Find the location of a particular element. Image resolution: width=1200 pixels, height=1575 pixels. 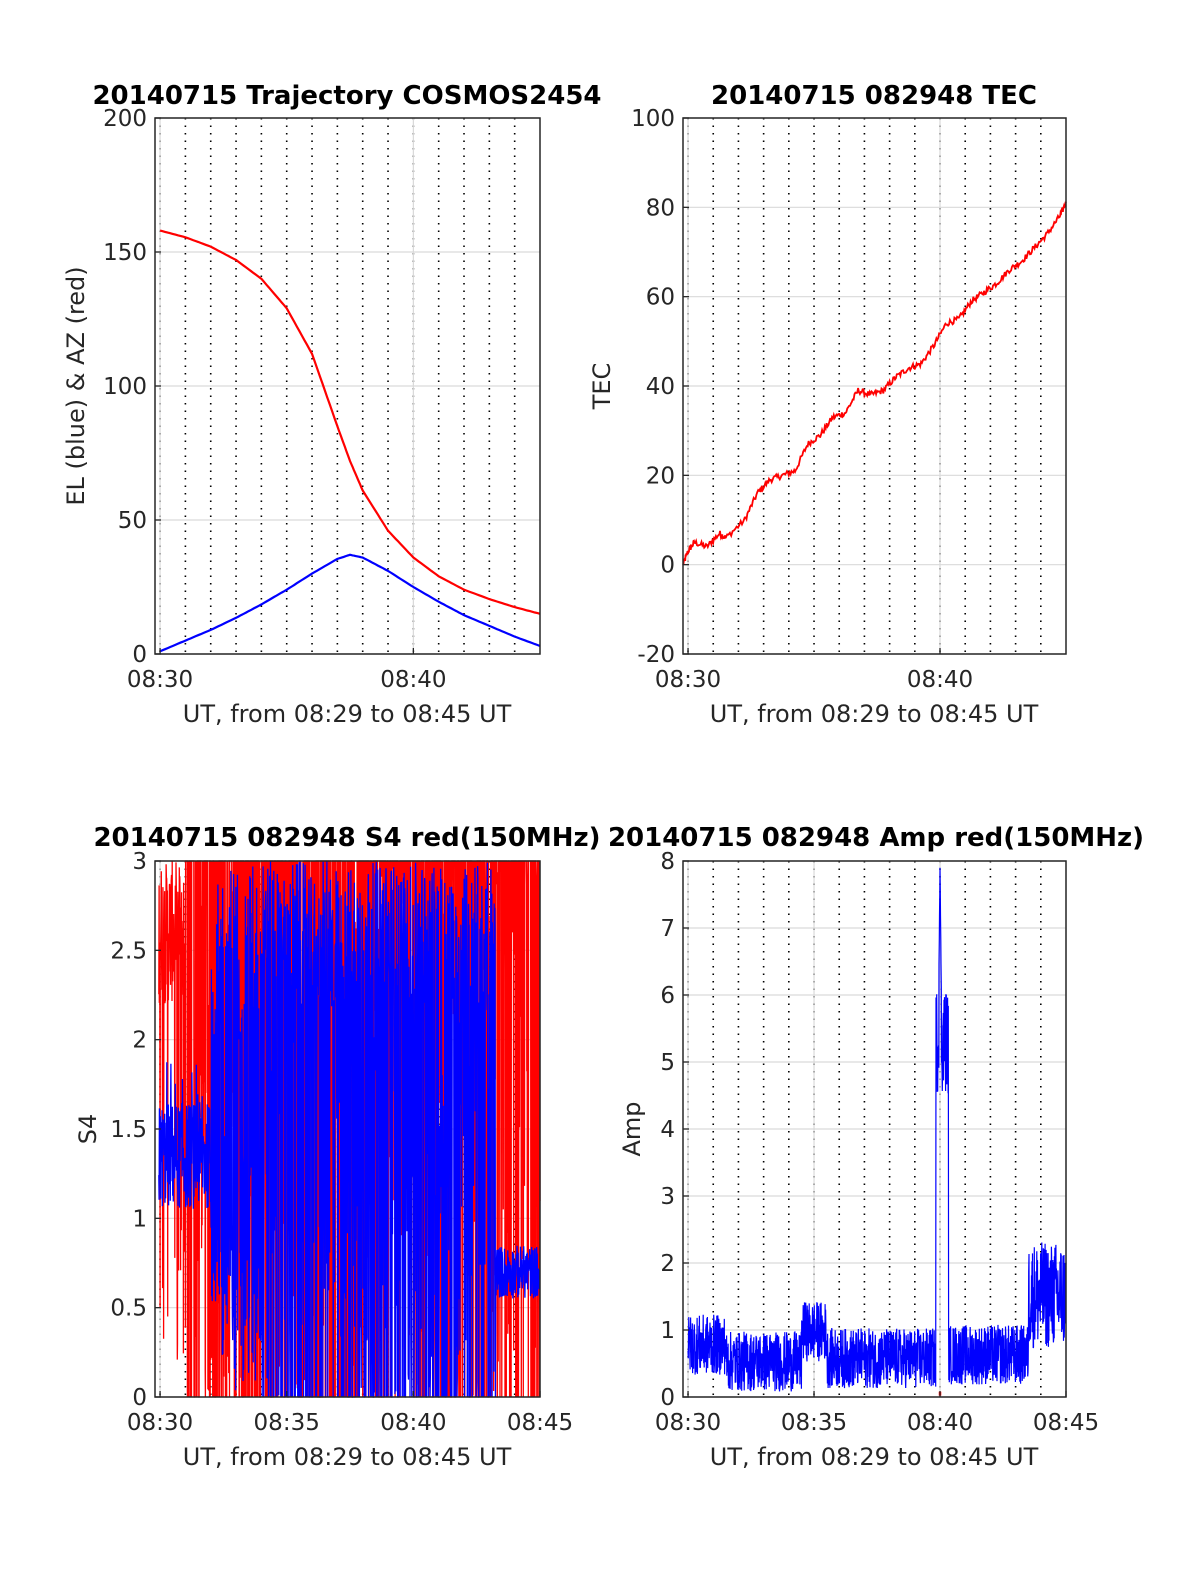

s4-ticks: 08:30 08:35 08:40 08:45 0 0.5 1 1.5 2 2.5 3 is located at coordinates (341, 1142).